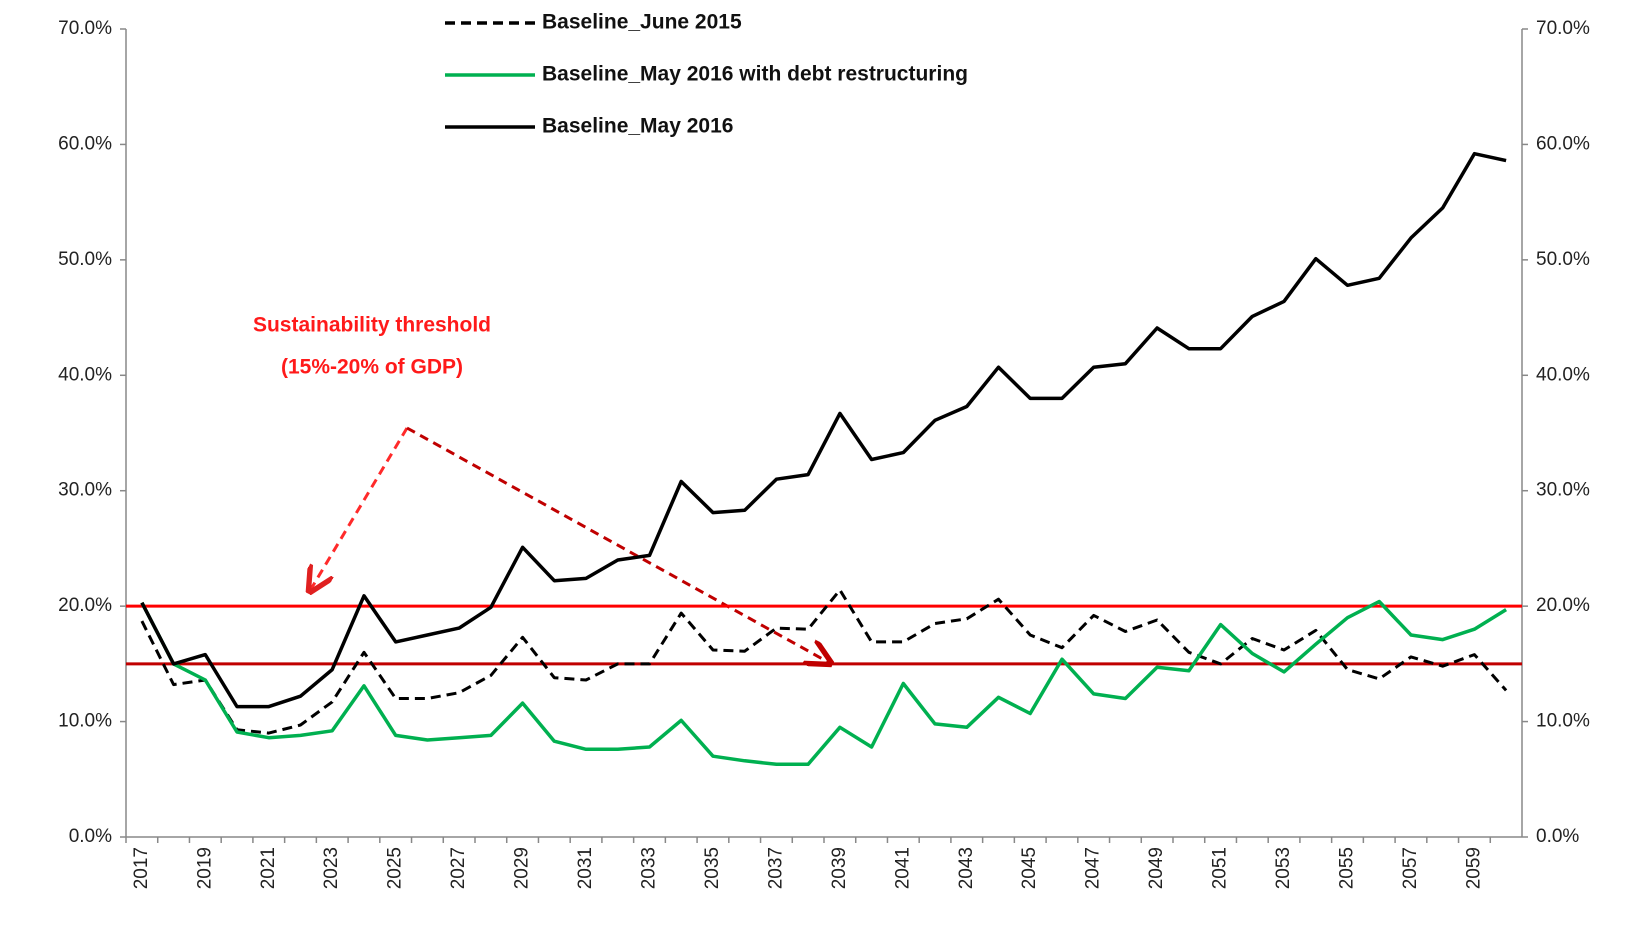  I want to click on x-tick-label: 2059, so click(1473, 868).